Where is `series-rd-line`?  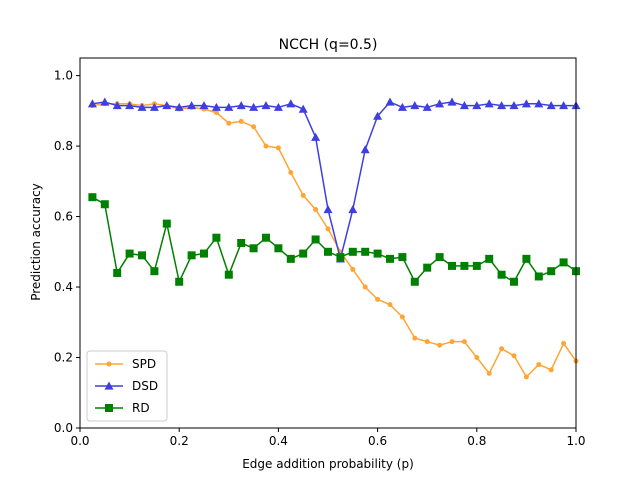 series-rd-line is located at coordinates (334, 239).